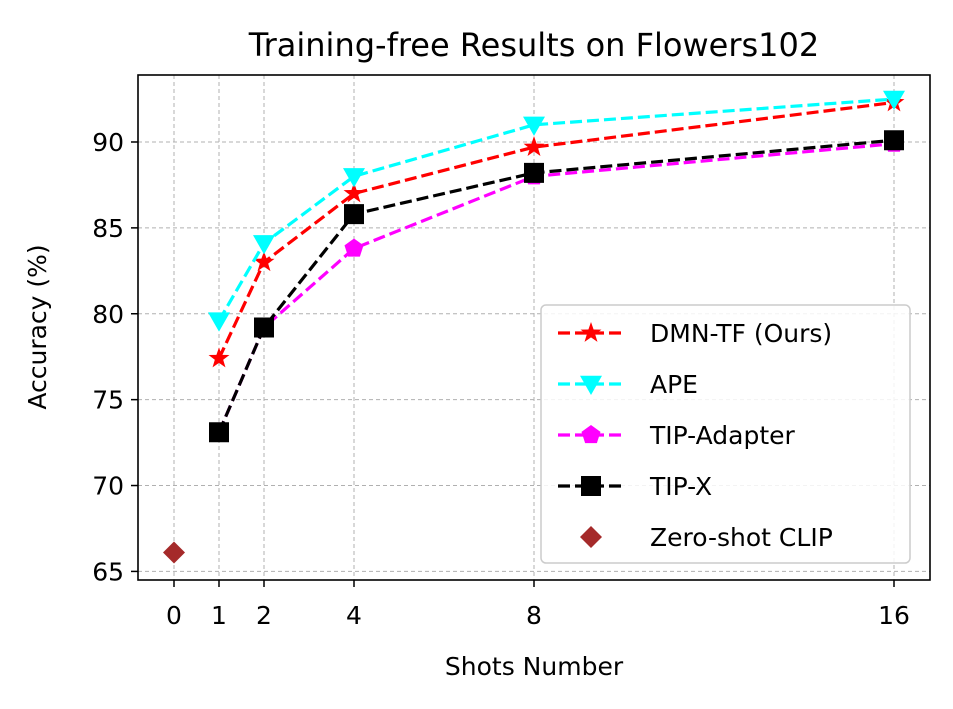  What do you see at coordinates (108, 228) in the screenshot?
I see `y-tick-label: 85` at bounding box center [108, 228].